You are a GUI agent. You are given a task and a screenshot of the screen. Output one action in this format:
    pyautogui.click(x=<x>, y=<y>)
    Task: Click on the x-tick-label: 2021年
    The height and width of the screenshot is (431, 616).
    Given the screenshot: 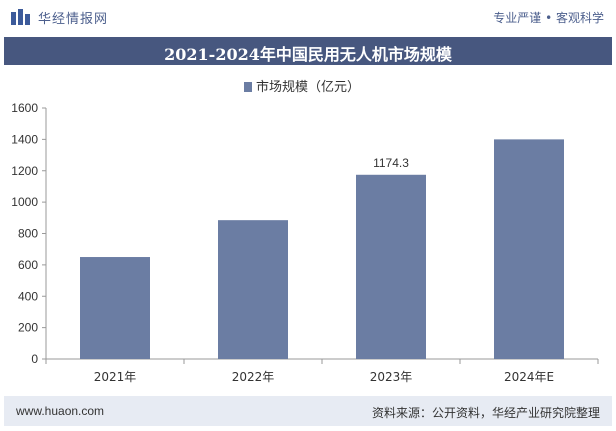 What is the action you would take?
    pyautogui.click(x=115, y=377)
    